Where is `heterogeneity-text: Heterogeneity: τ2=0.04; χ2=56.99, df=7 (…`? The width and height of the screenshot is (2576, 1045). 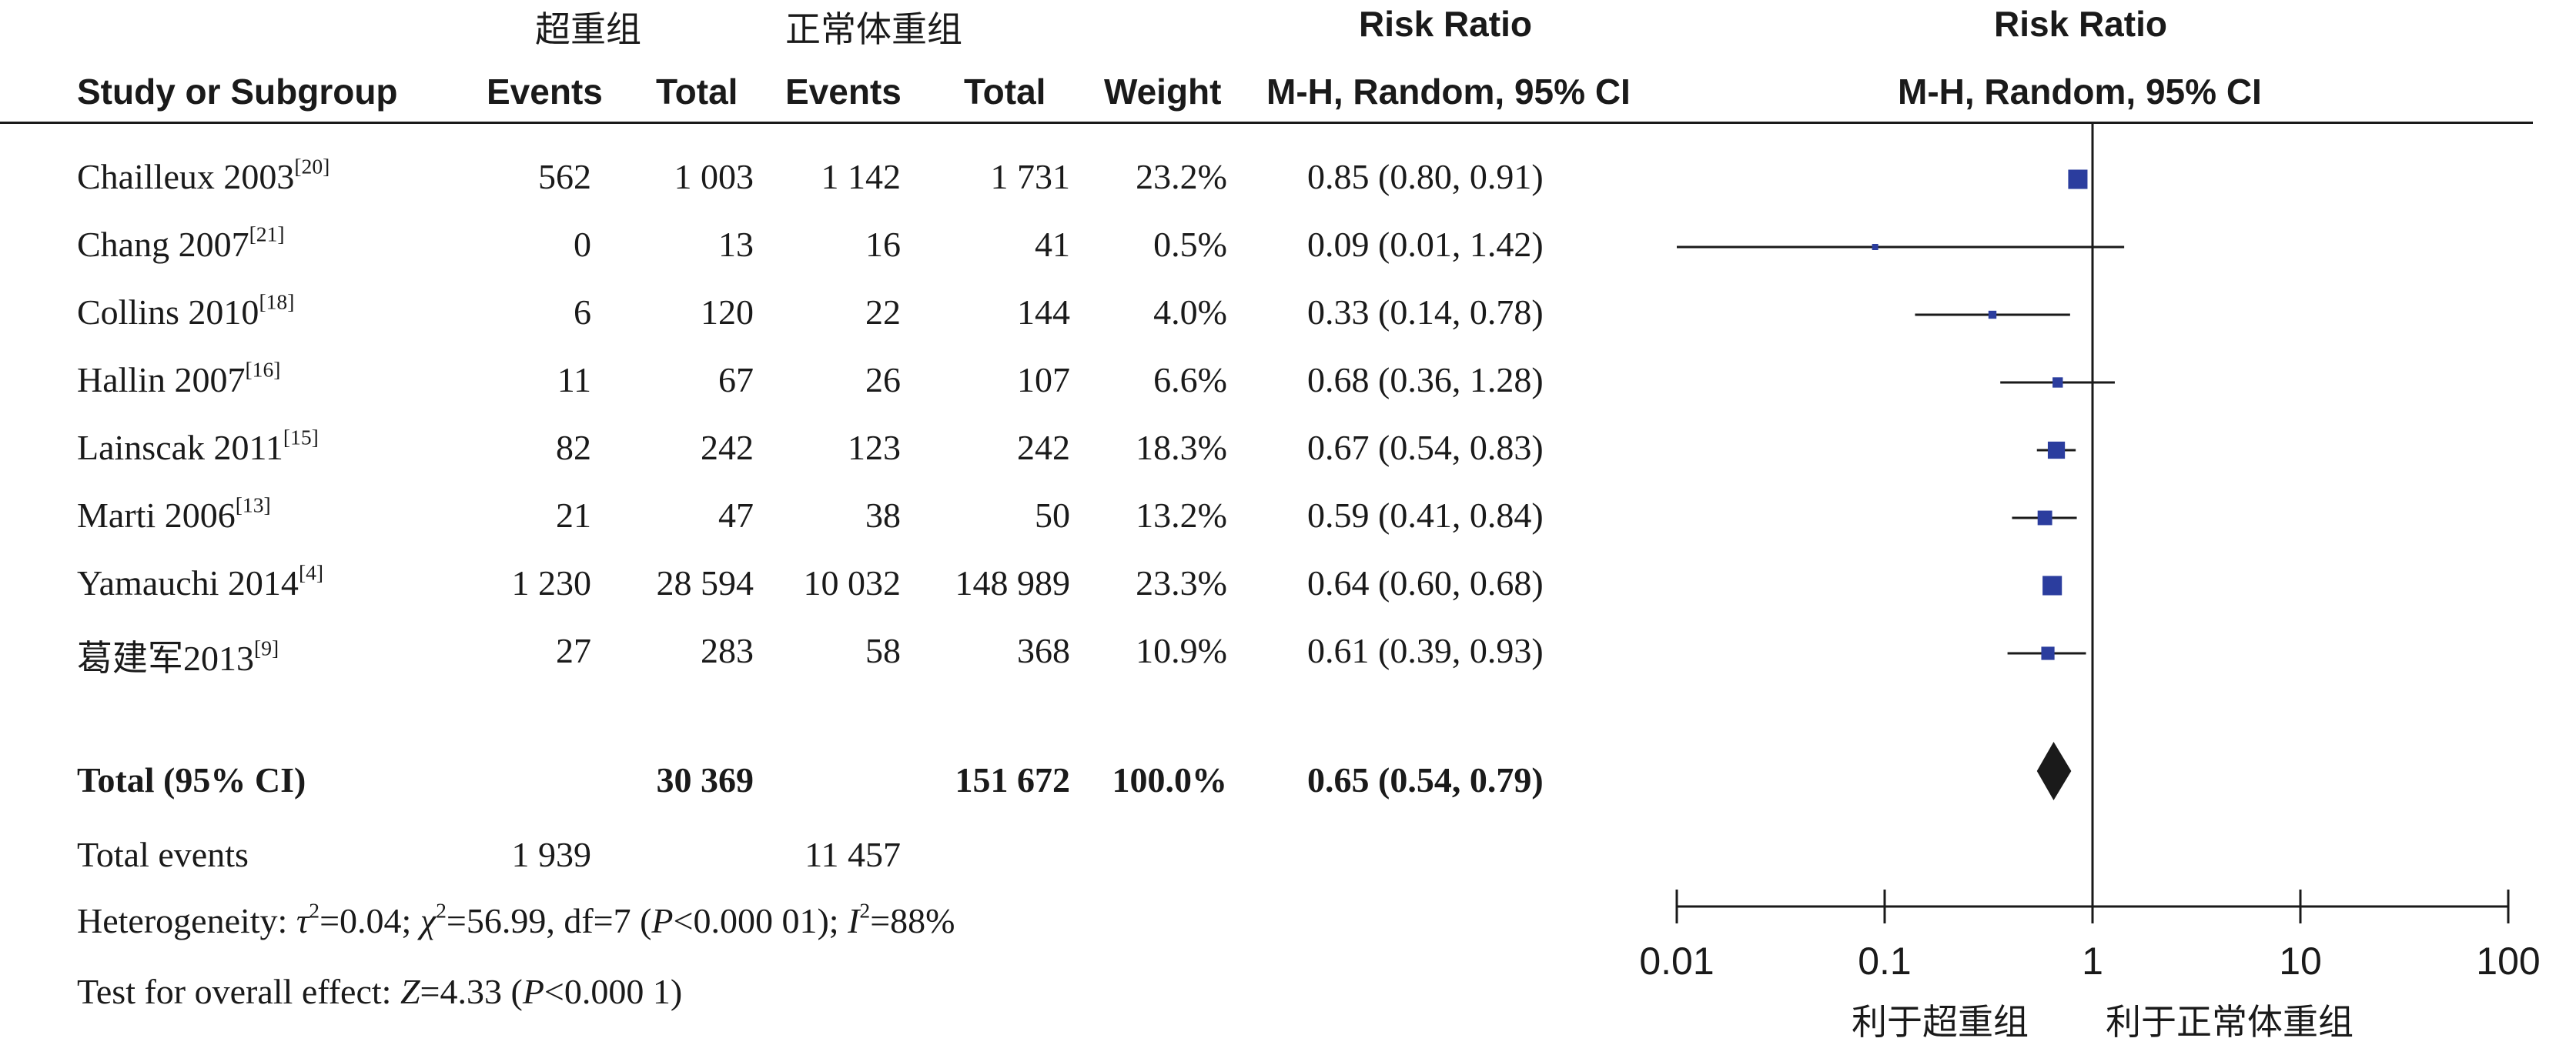 heterogeneity-text: Heterogeneity: τ2=0.04; χ2=56.99, df=7 (… is located at coordinates (516, 919).